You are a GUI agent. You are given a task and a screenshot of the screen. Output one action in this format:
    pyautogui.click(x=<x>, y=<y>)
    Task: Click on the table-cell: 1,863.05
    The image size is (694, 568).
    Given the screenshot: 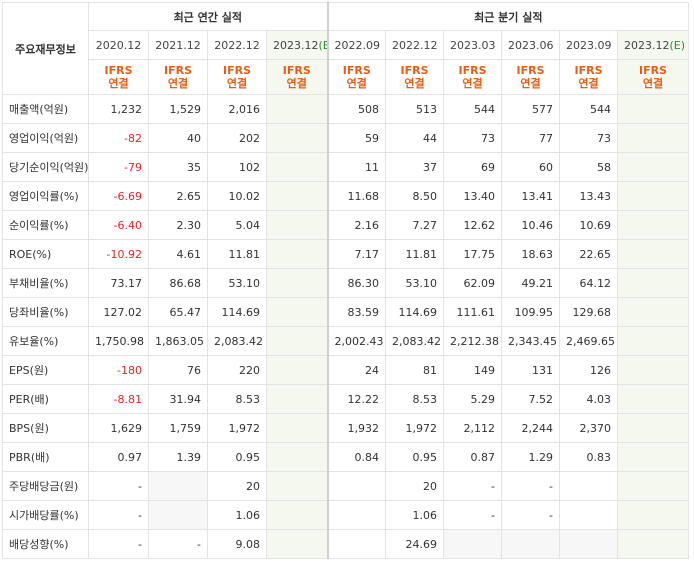 What is the action you would take?
    pyautogui.click(x=178, y=341)
    